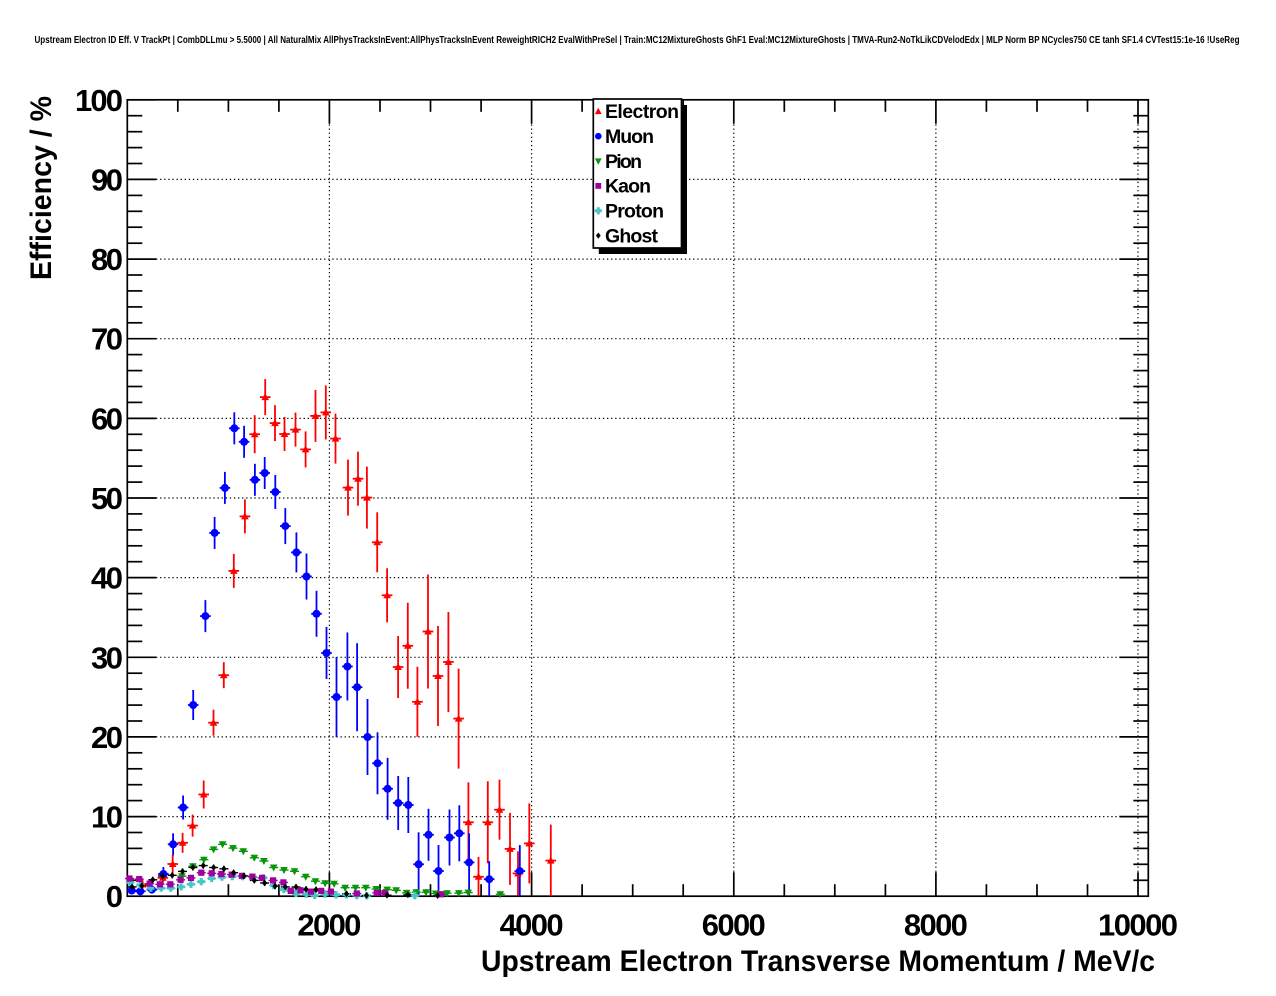 The height and width of the screenshot is (996, 1276). Describe the element at coordinates (623, 162) in the screenshot. I see `svg-text: Pion` at that location.